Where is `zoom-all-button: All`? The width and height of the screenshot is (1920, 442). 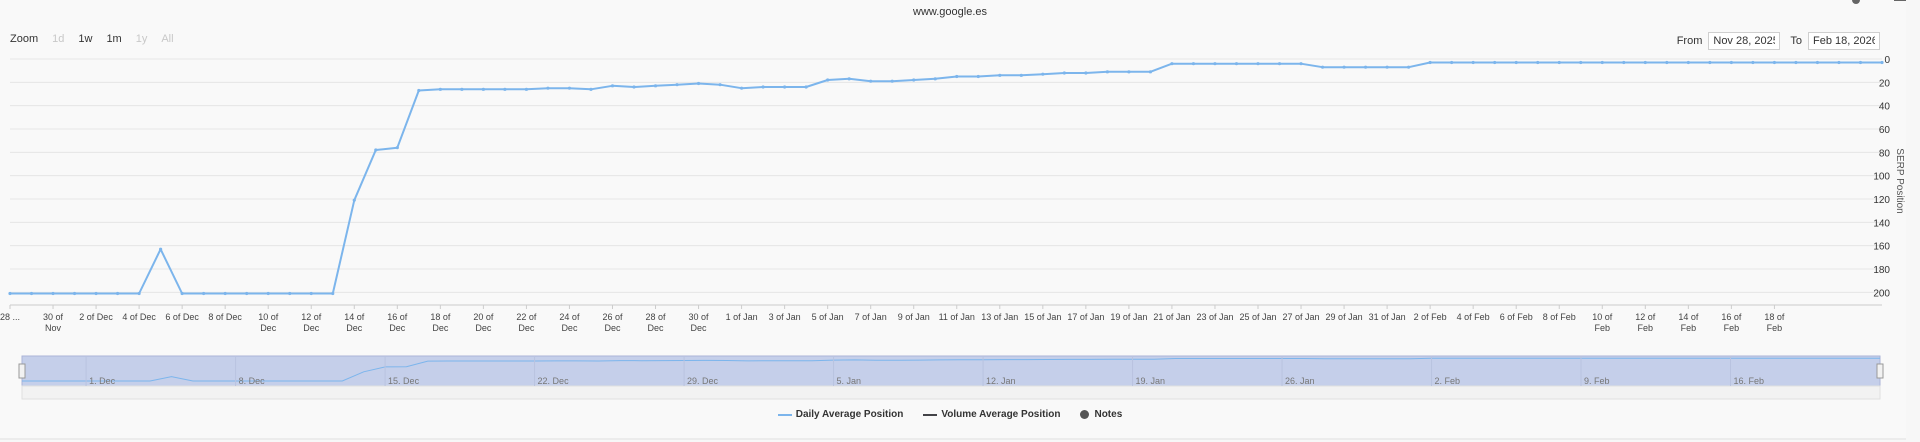
zoom-all-button: All is located at coordinates (167, 39).